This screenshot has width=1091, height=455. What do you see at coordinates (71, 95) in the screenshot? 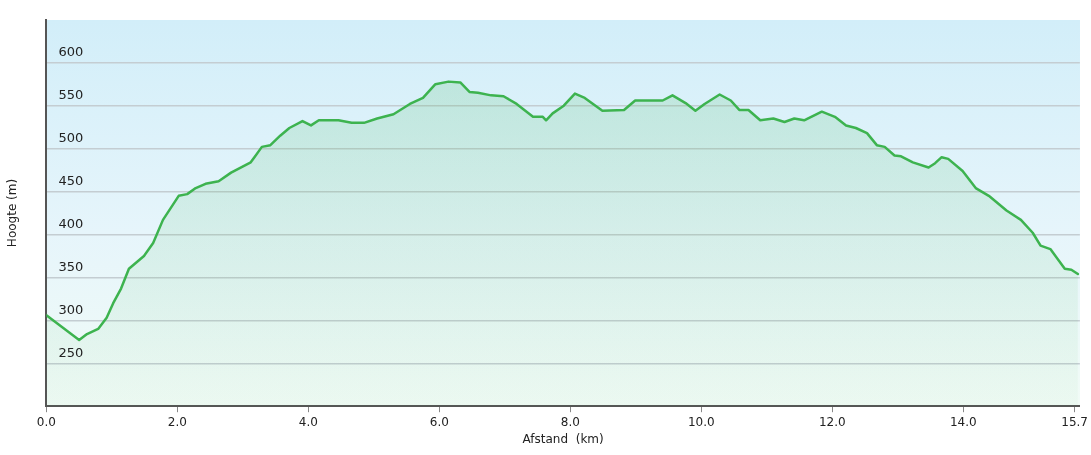
I see `y-tick-label: 550` at bounding box center [71, 95].